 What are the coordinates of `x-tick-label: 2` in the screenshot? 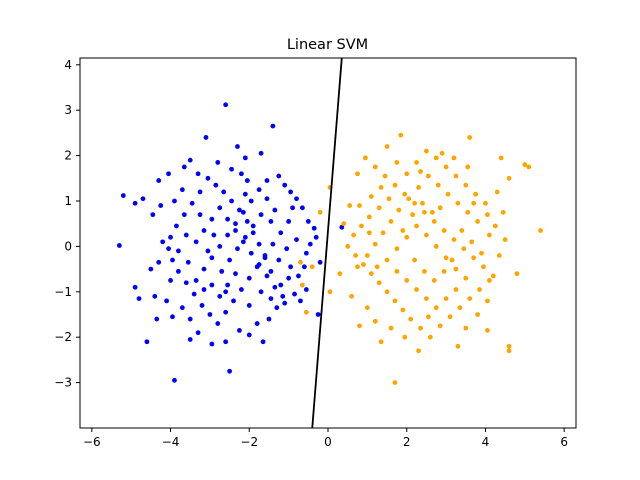 It's located at (407, 442).